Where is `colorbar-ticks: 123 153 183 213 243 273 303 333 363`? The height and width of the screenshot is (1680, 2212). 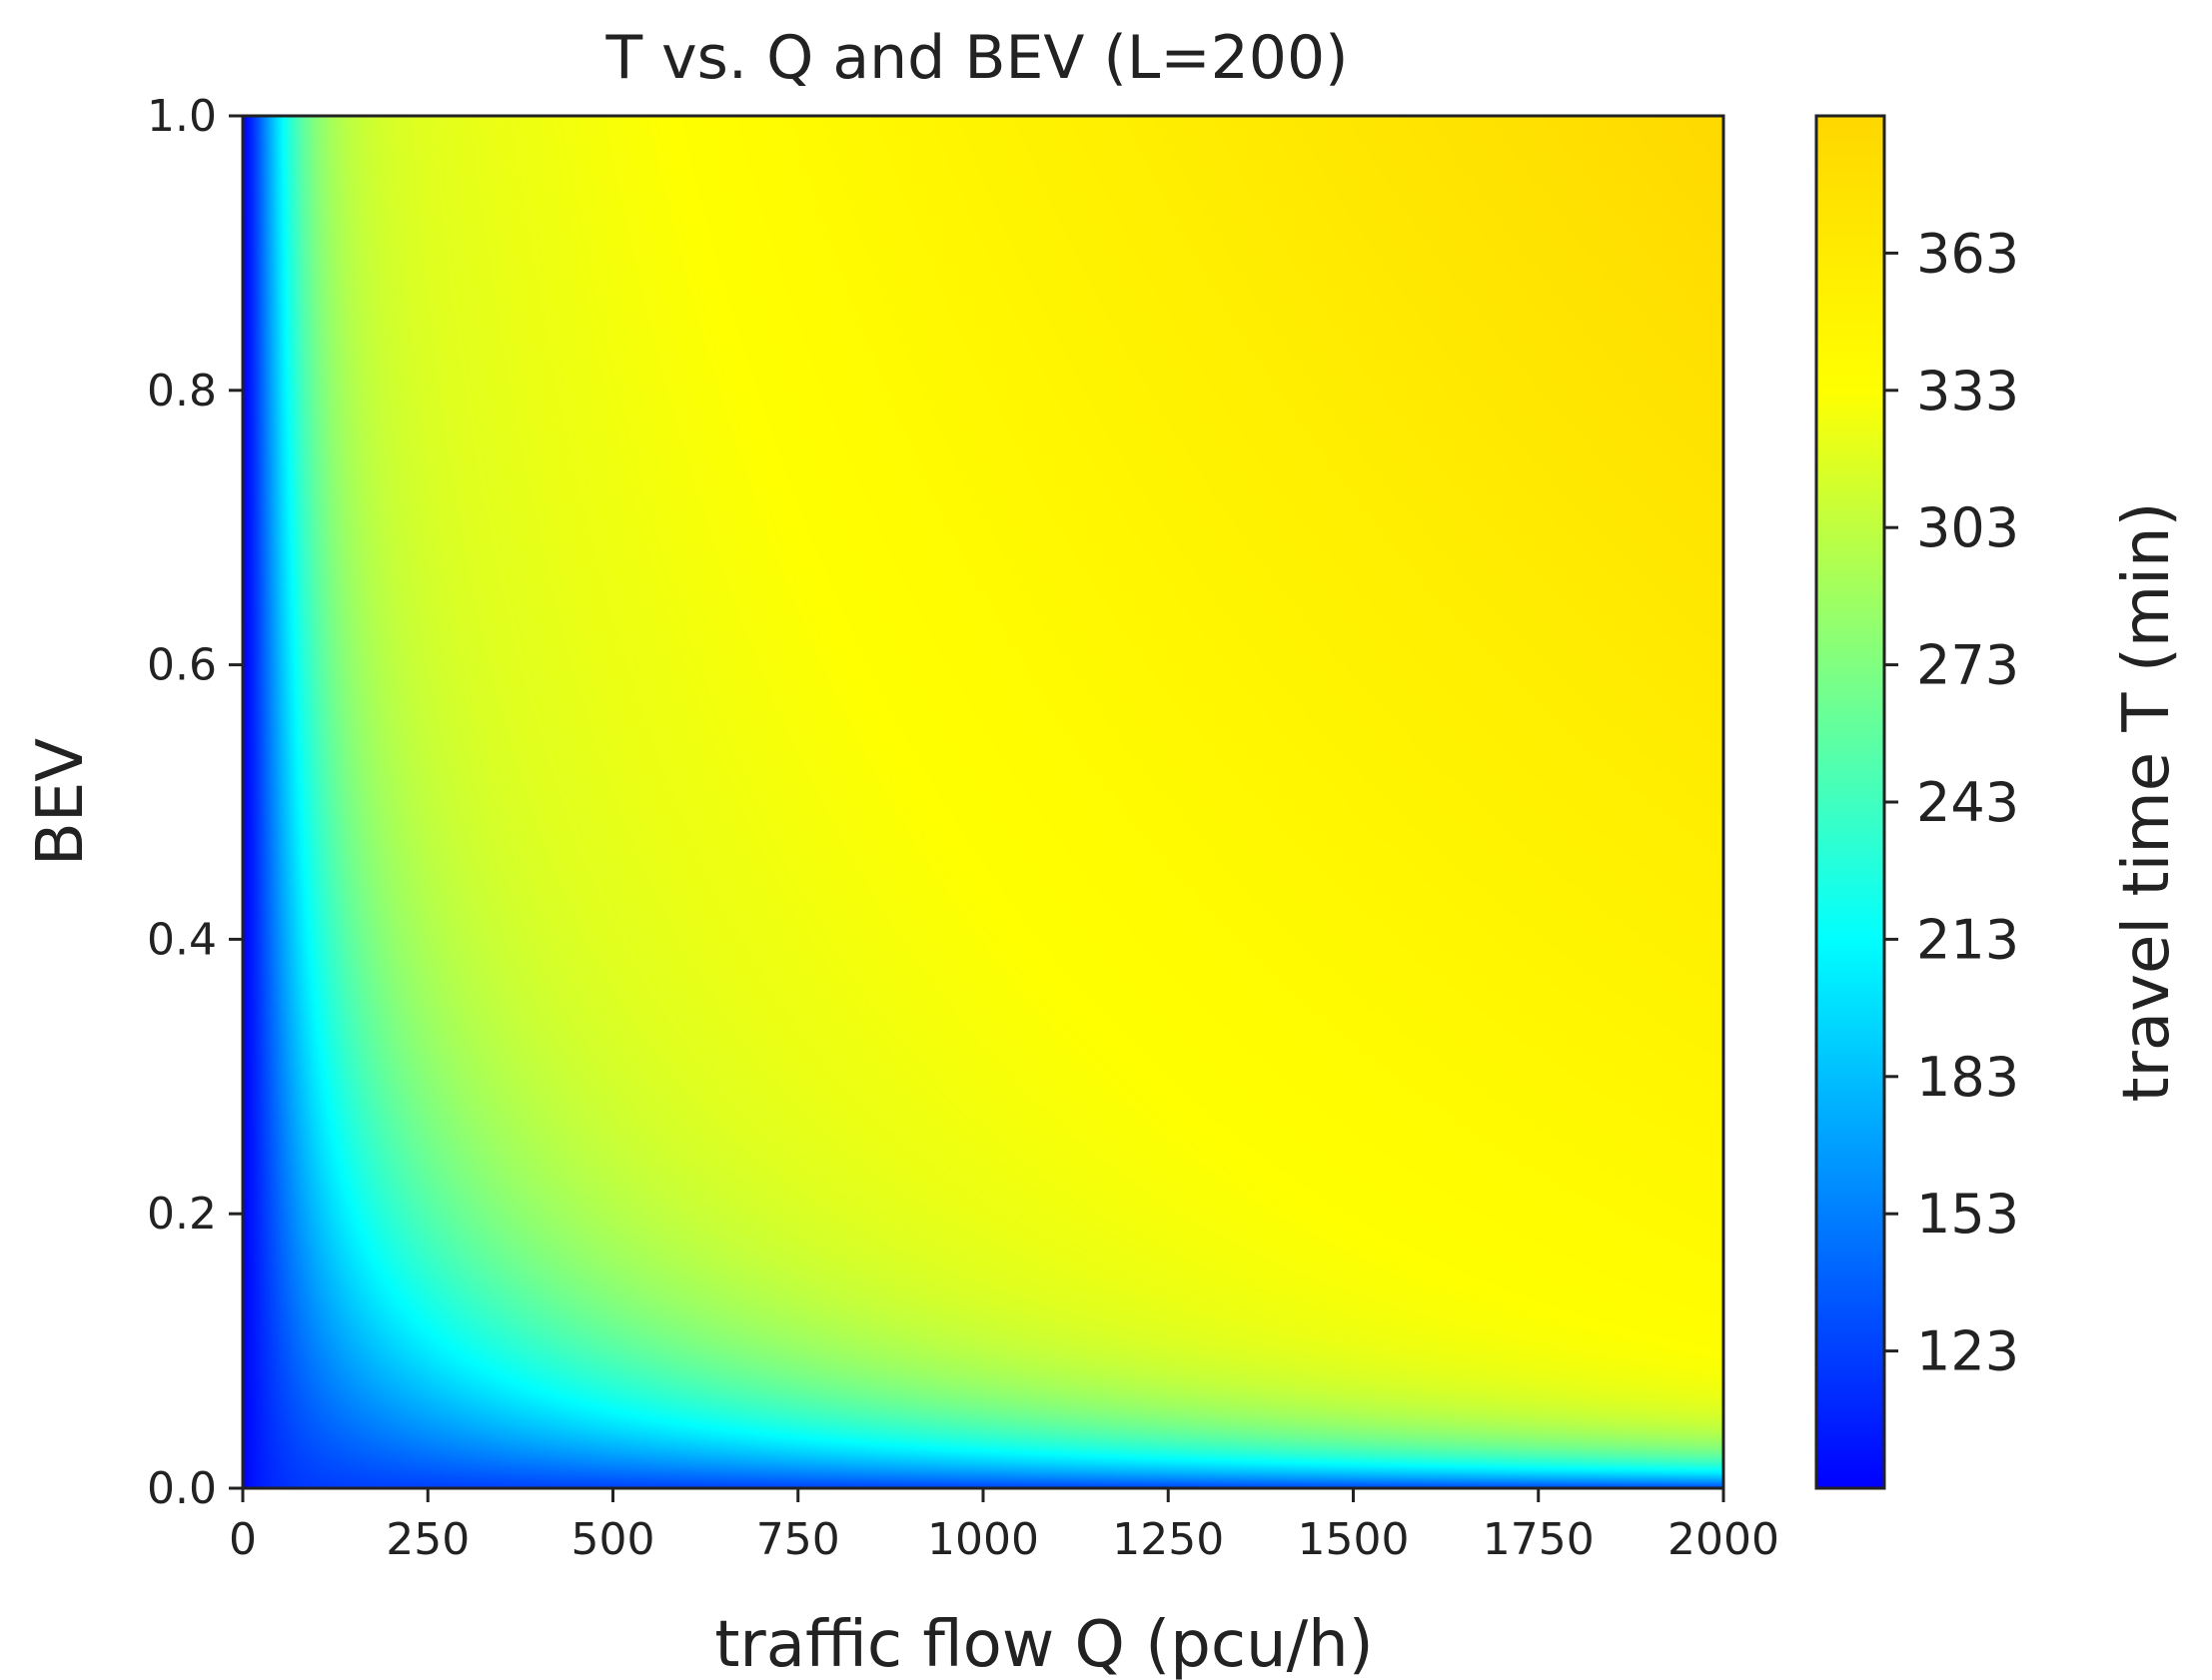 colorbar-ticks: 123 153 183 213 243 273 303 333 363 is located at coordinates (1951, 802).